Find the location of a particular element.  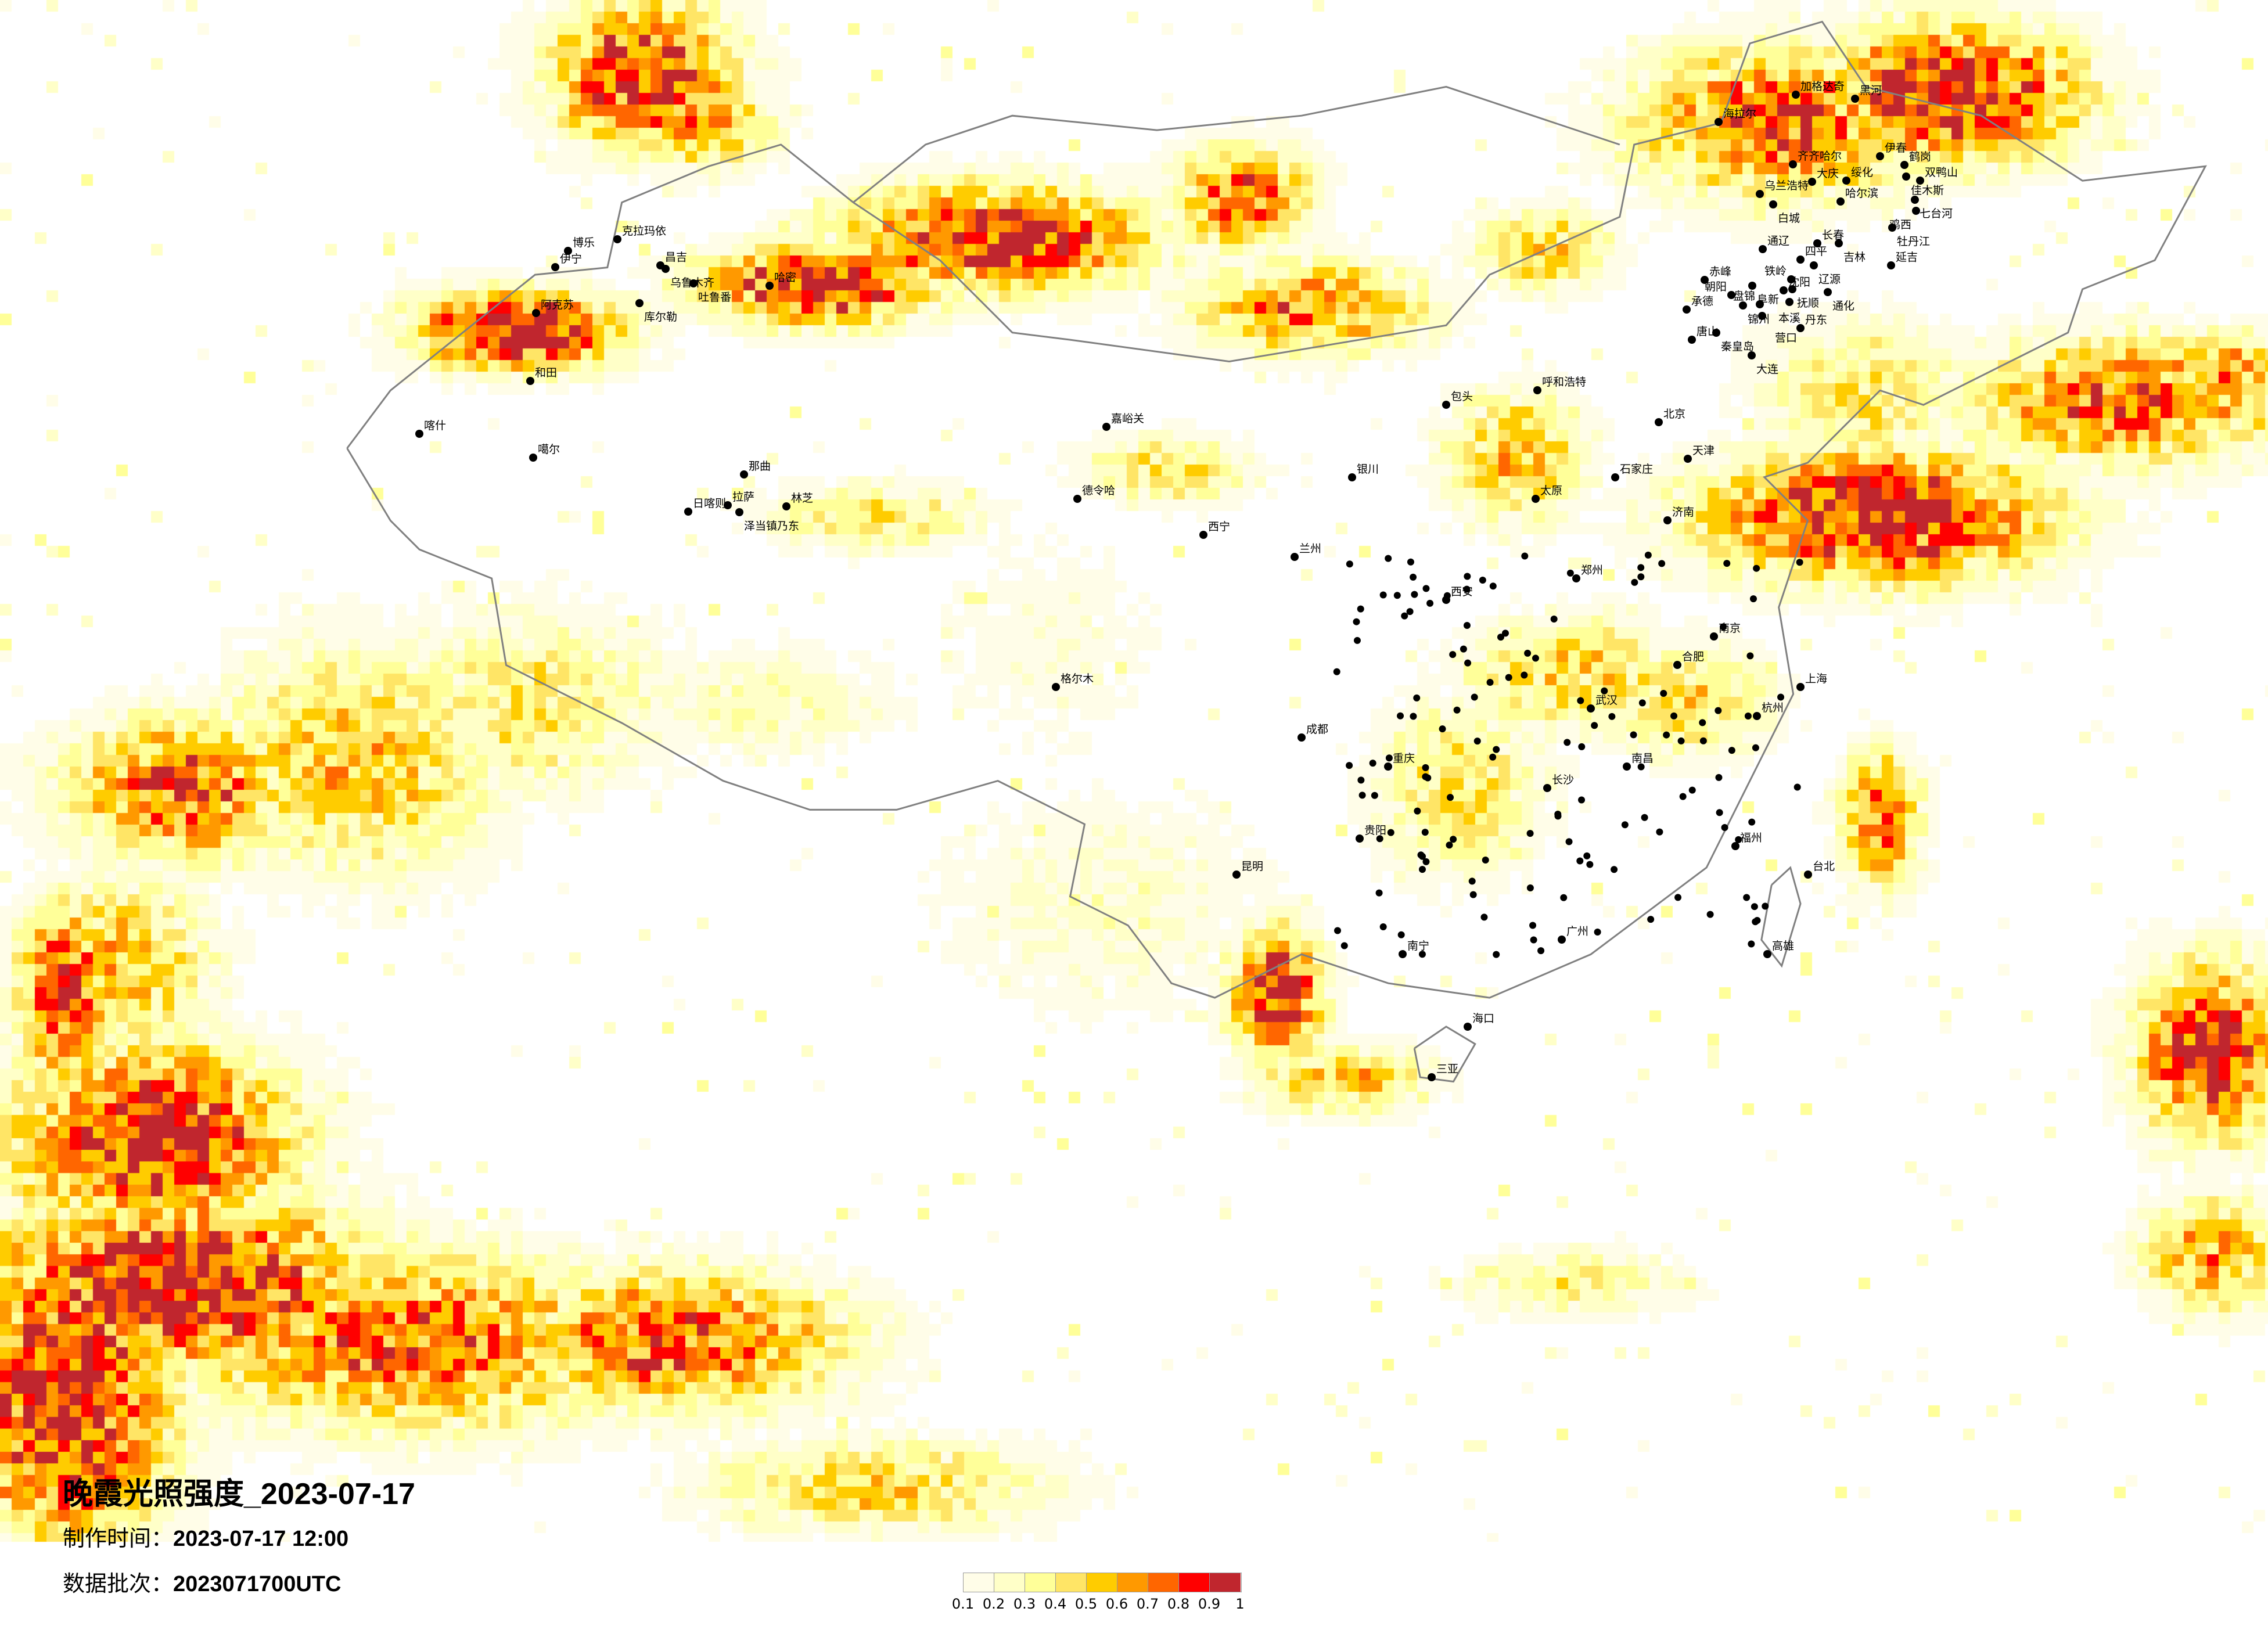

city-label: 三亚 is located at coordinates (1447, 1069).